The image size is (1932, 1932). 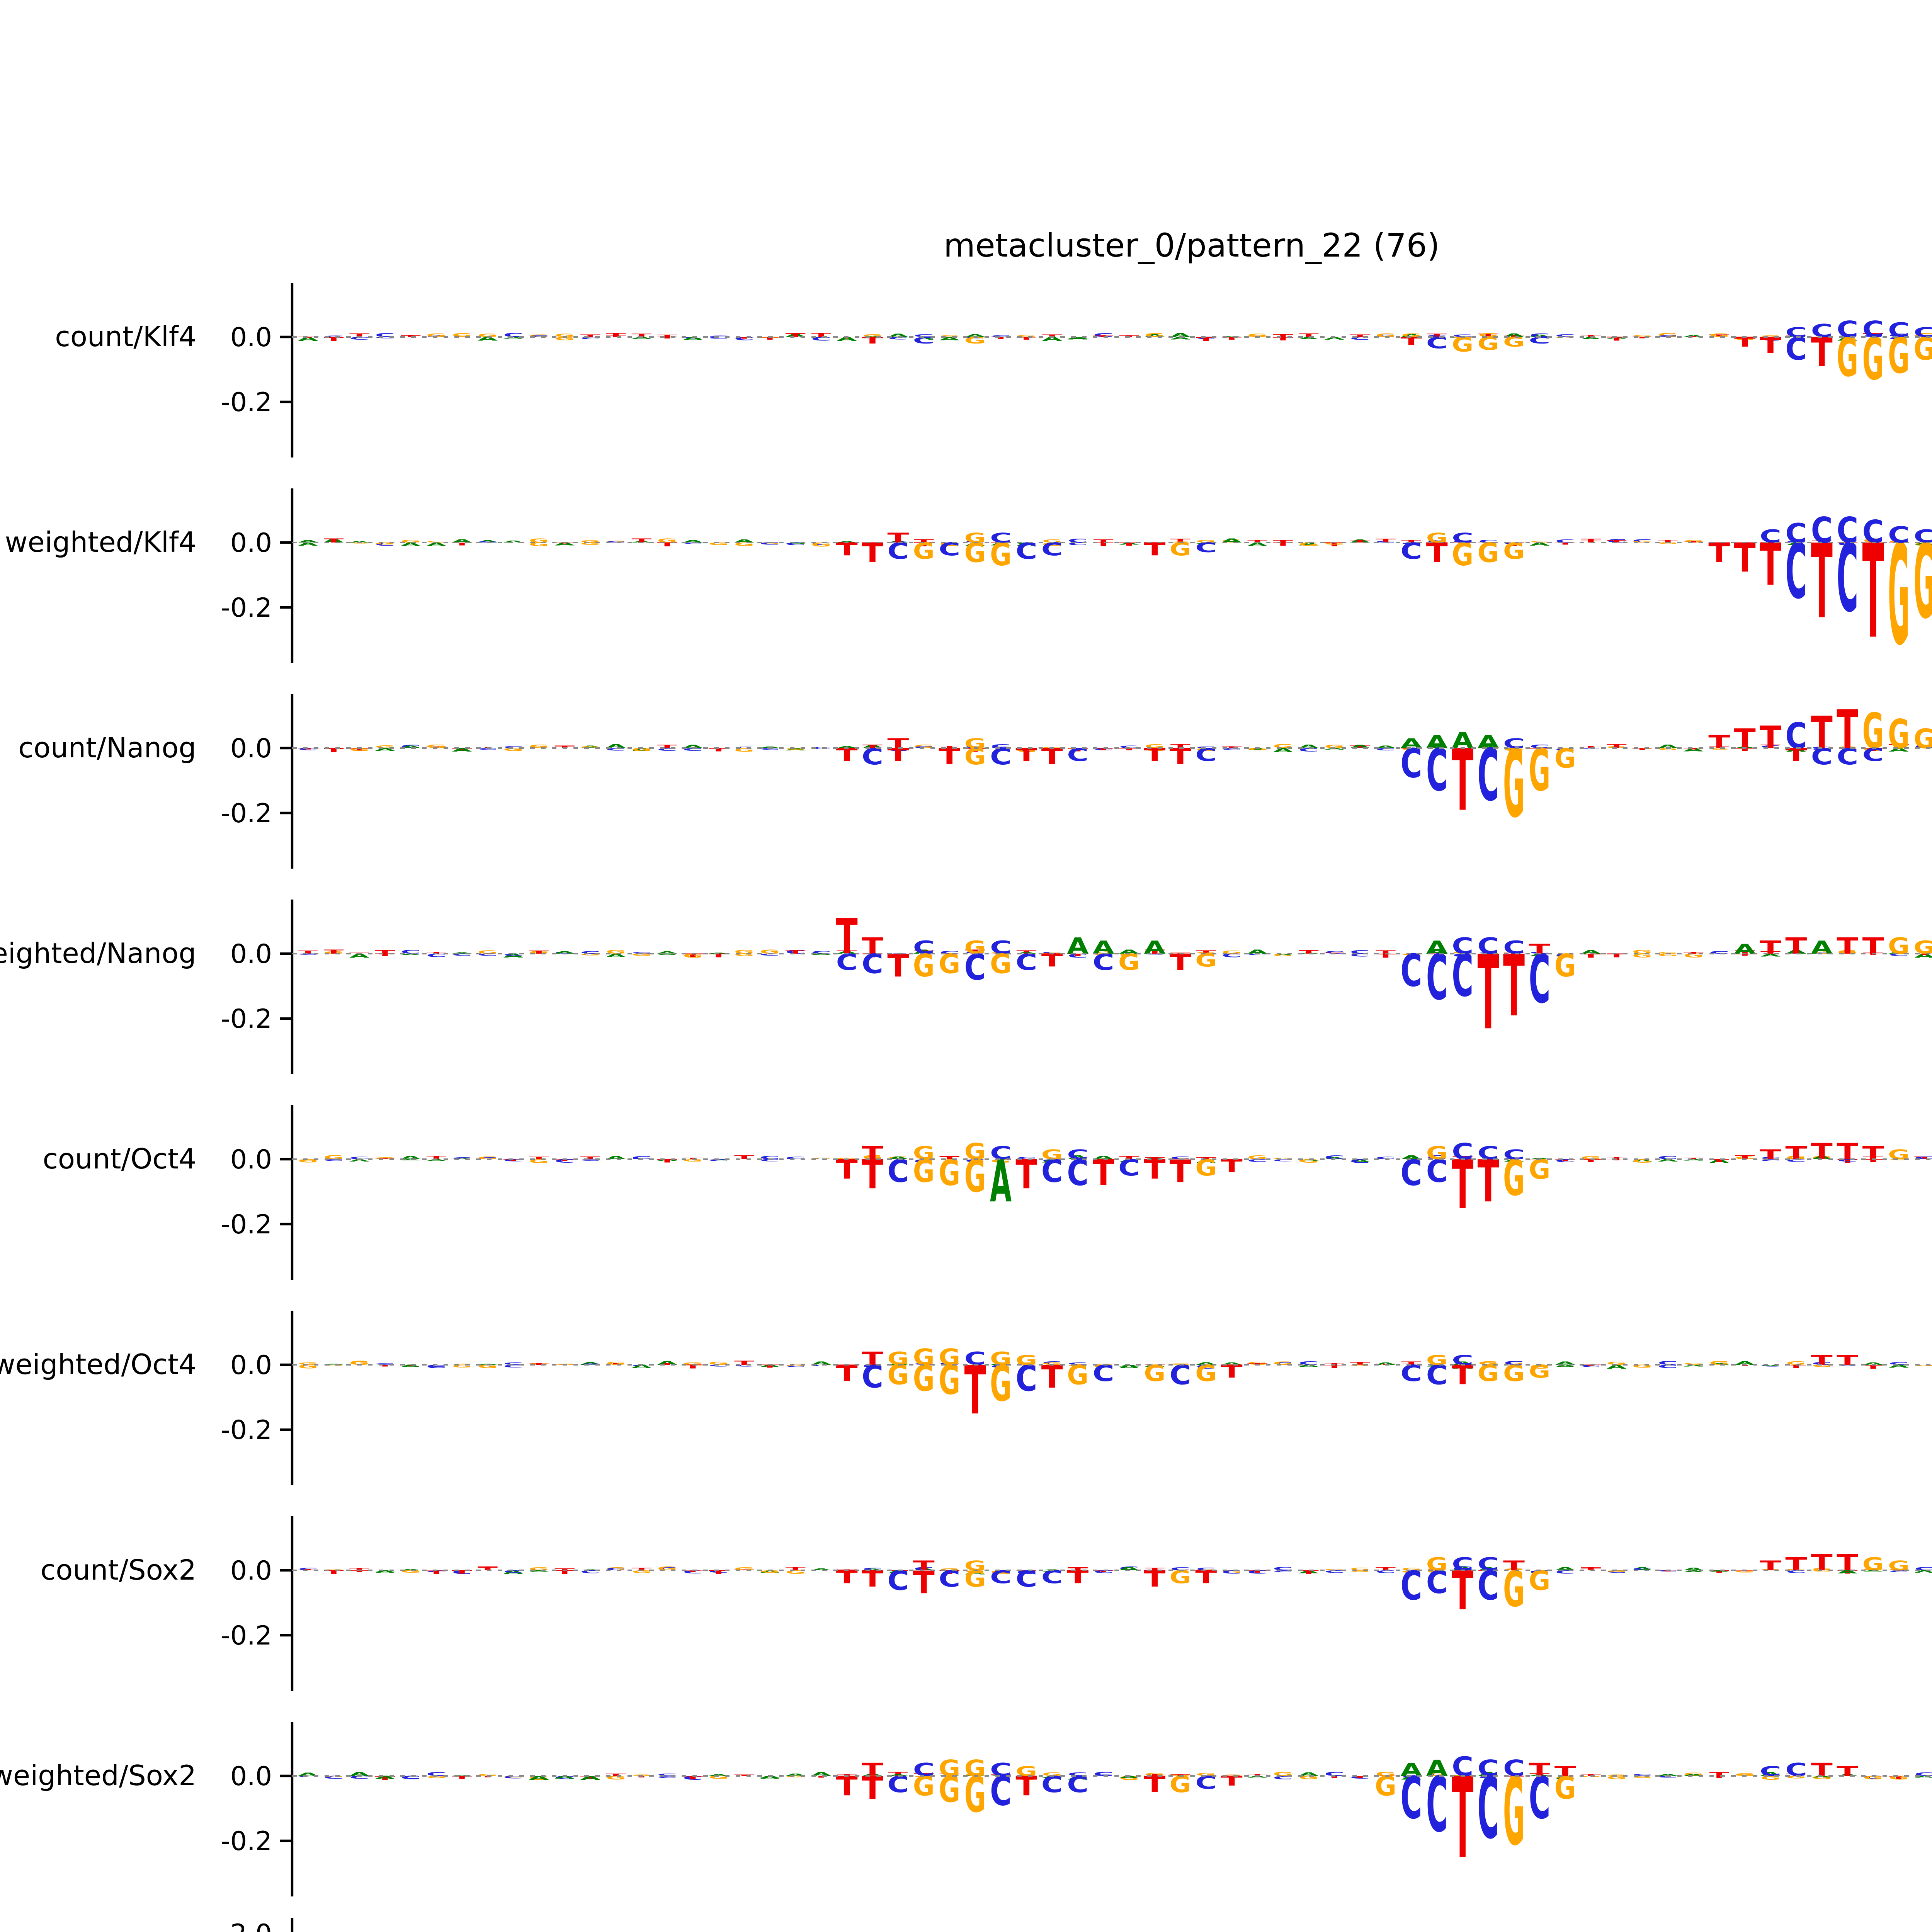 What do you see at coordinates (251, 337) in the screenshot?
I see `y-tick-label: 0.0` at bounding box center [251, 337].